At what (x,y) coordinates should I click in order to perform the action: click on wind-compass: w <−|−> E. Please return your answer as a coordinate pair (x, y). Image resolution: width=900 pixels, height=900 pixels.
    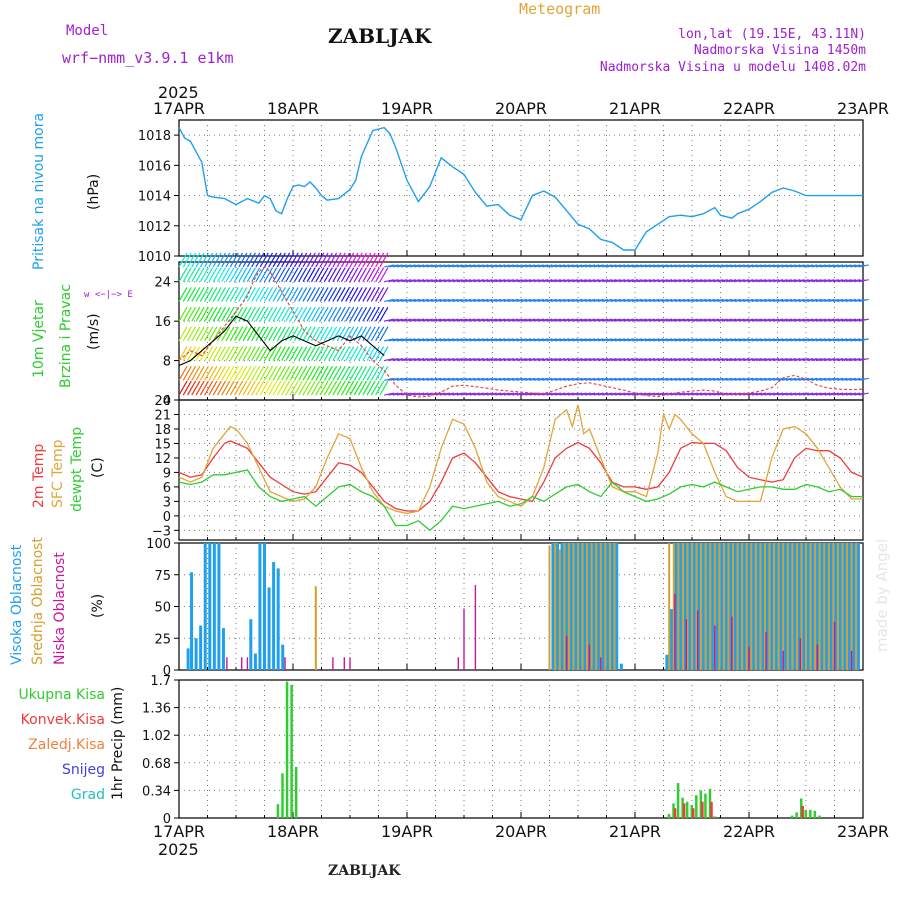
    Looking at the image, I should click on (108, 295).